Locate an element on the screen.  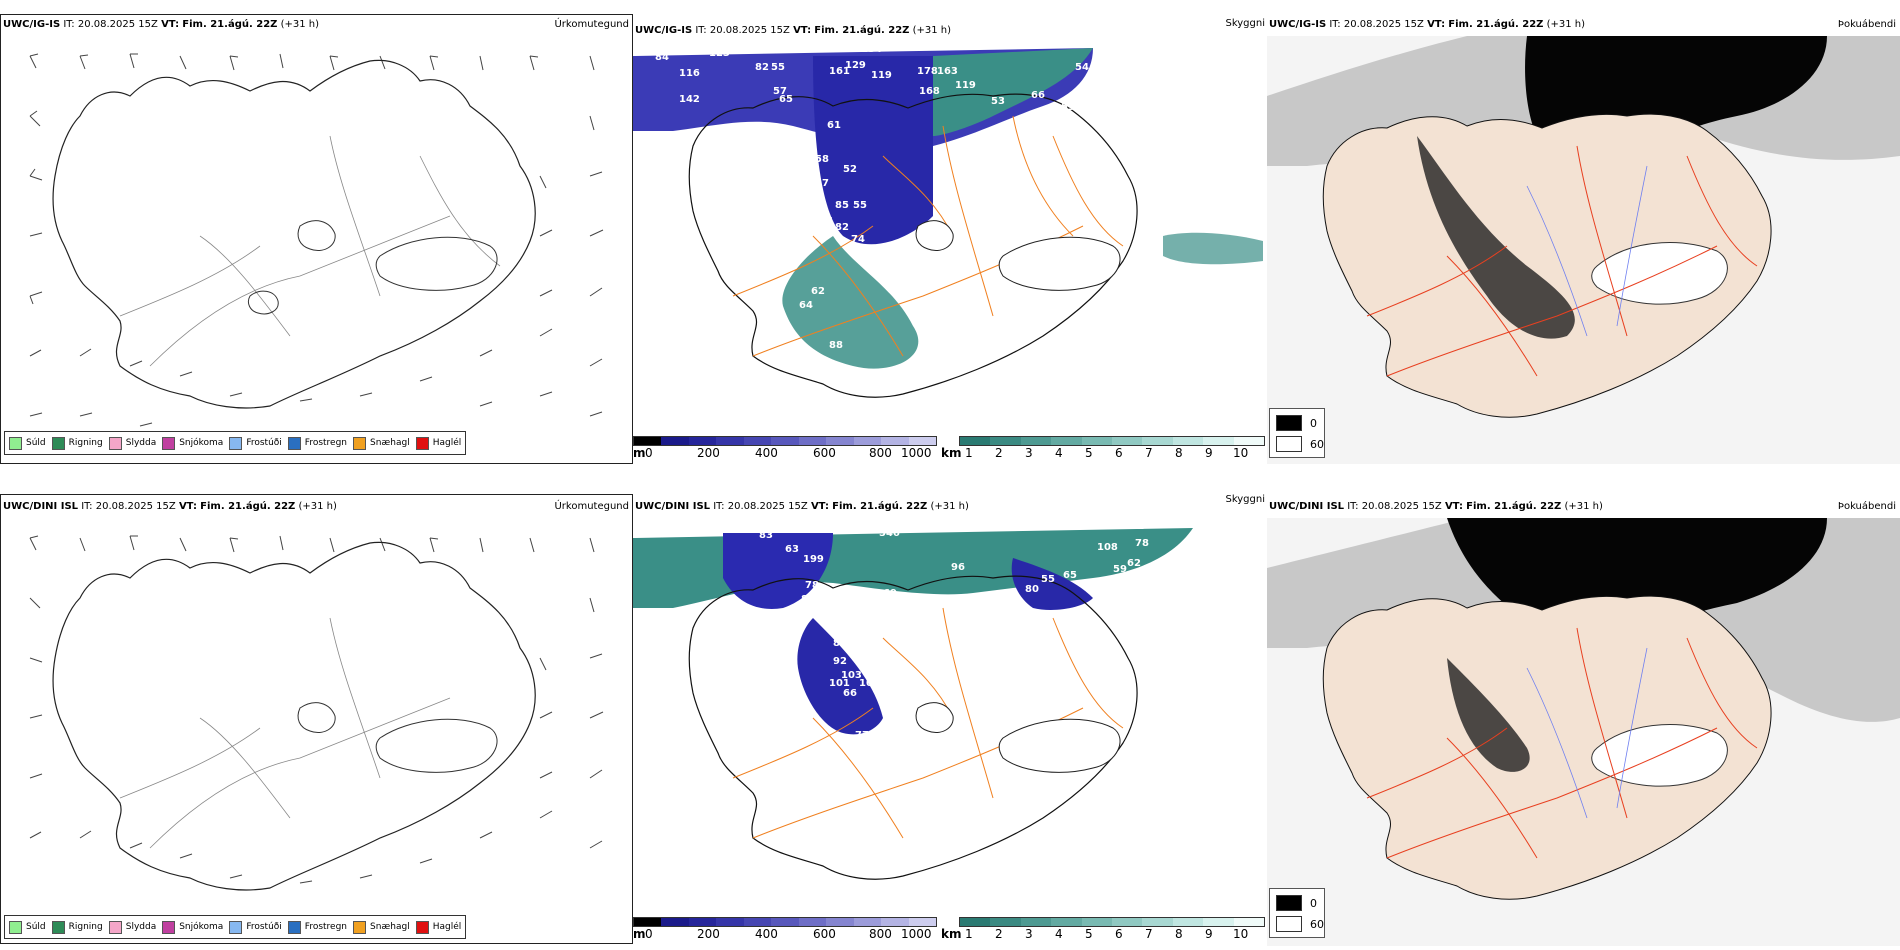
ceiling-tick: 0 is located at coordinates (649, 453).